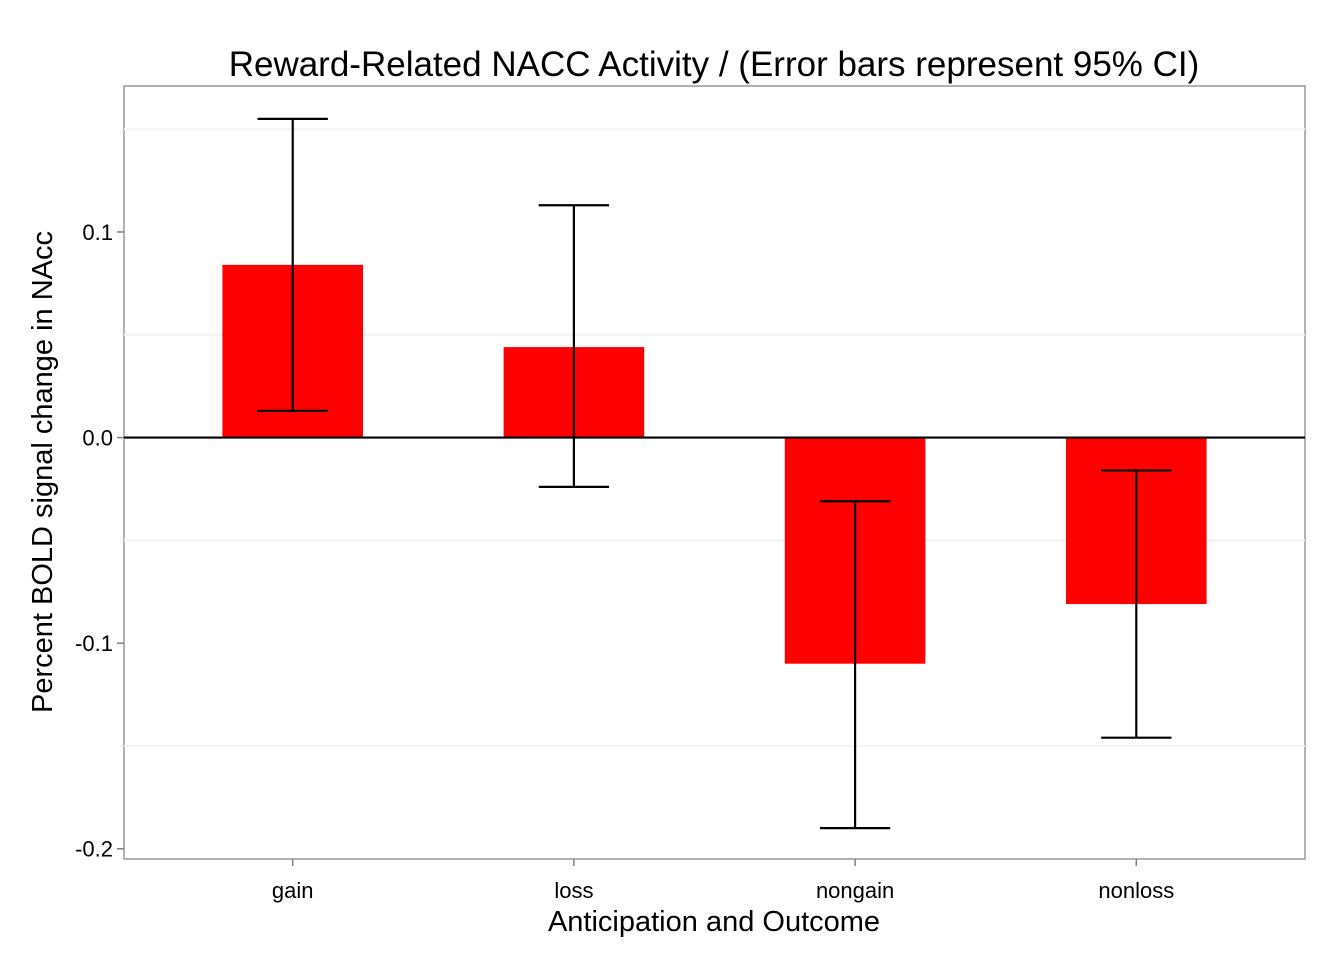 Image resolution: width=1344 pixels, height=960 pixels. I want to click on x-tick-label-gain: gain, so click(293, 890).